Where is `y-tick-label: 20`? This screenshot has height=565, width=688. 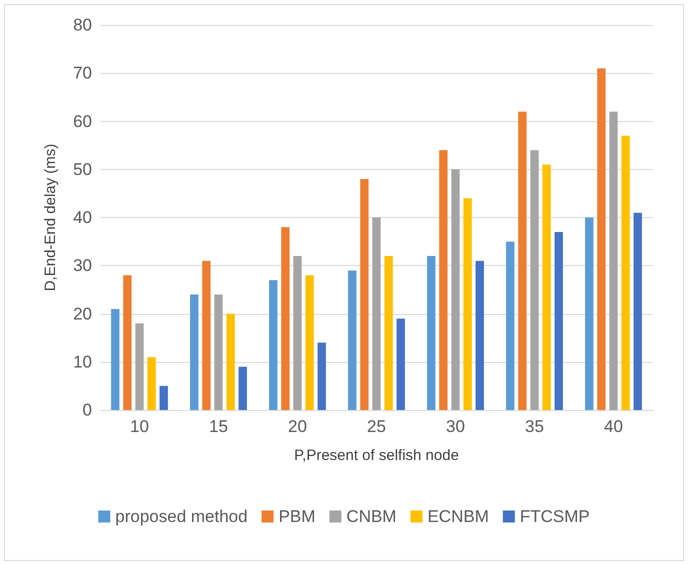
y-tick-label: 20 is located at coordinates (82, 314).